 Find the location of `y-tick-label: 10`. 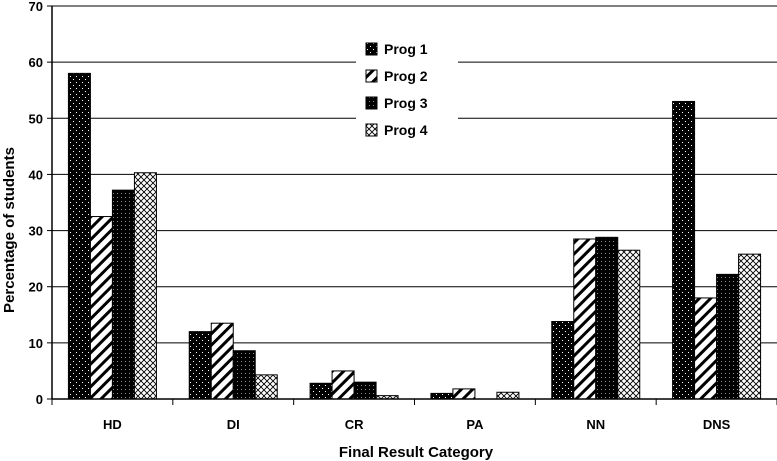

y-tick-label: 10 is located at coordinates (36, 343).